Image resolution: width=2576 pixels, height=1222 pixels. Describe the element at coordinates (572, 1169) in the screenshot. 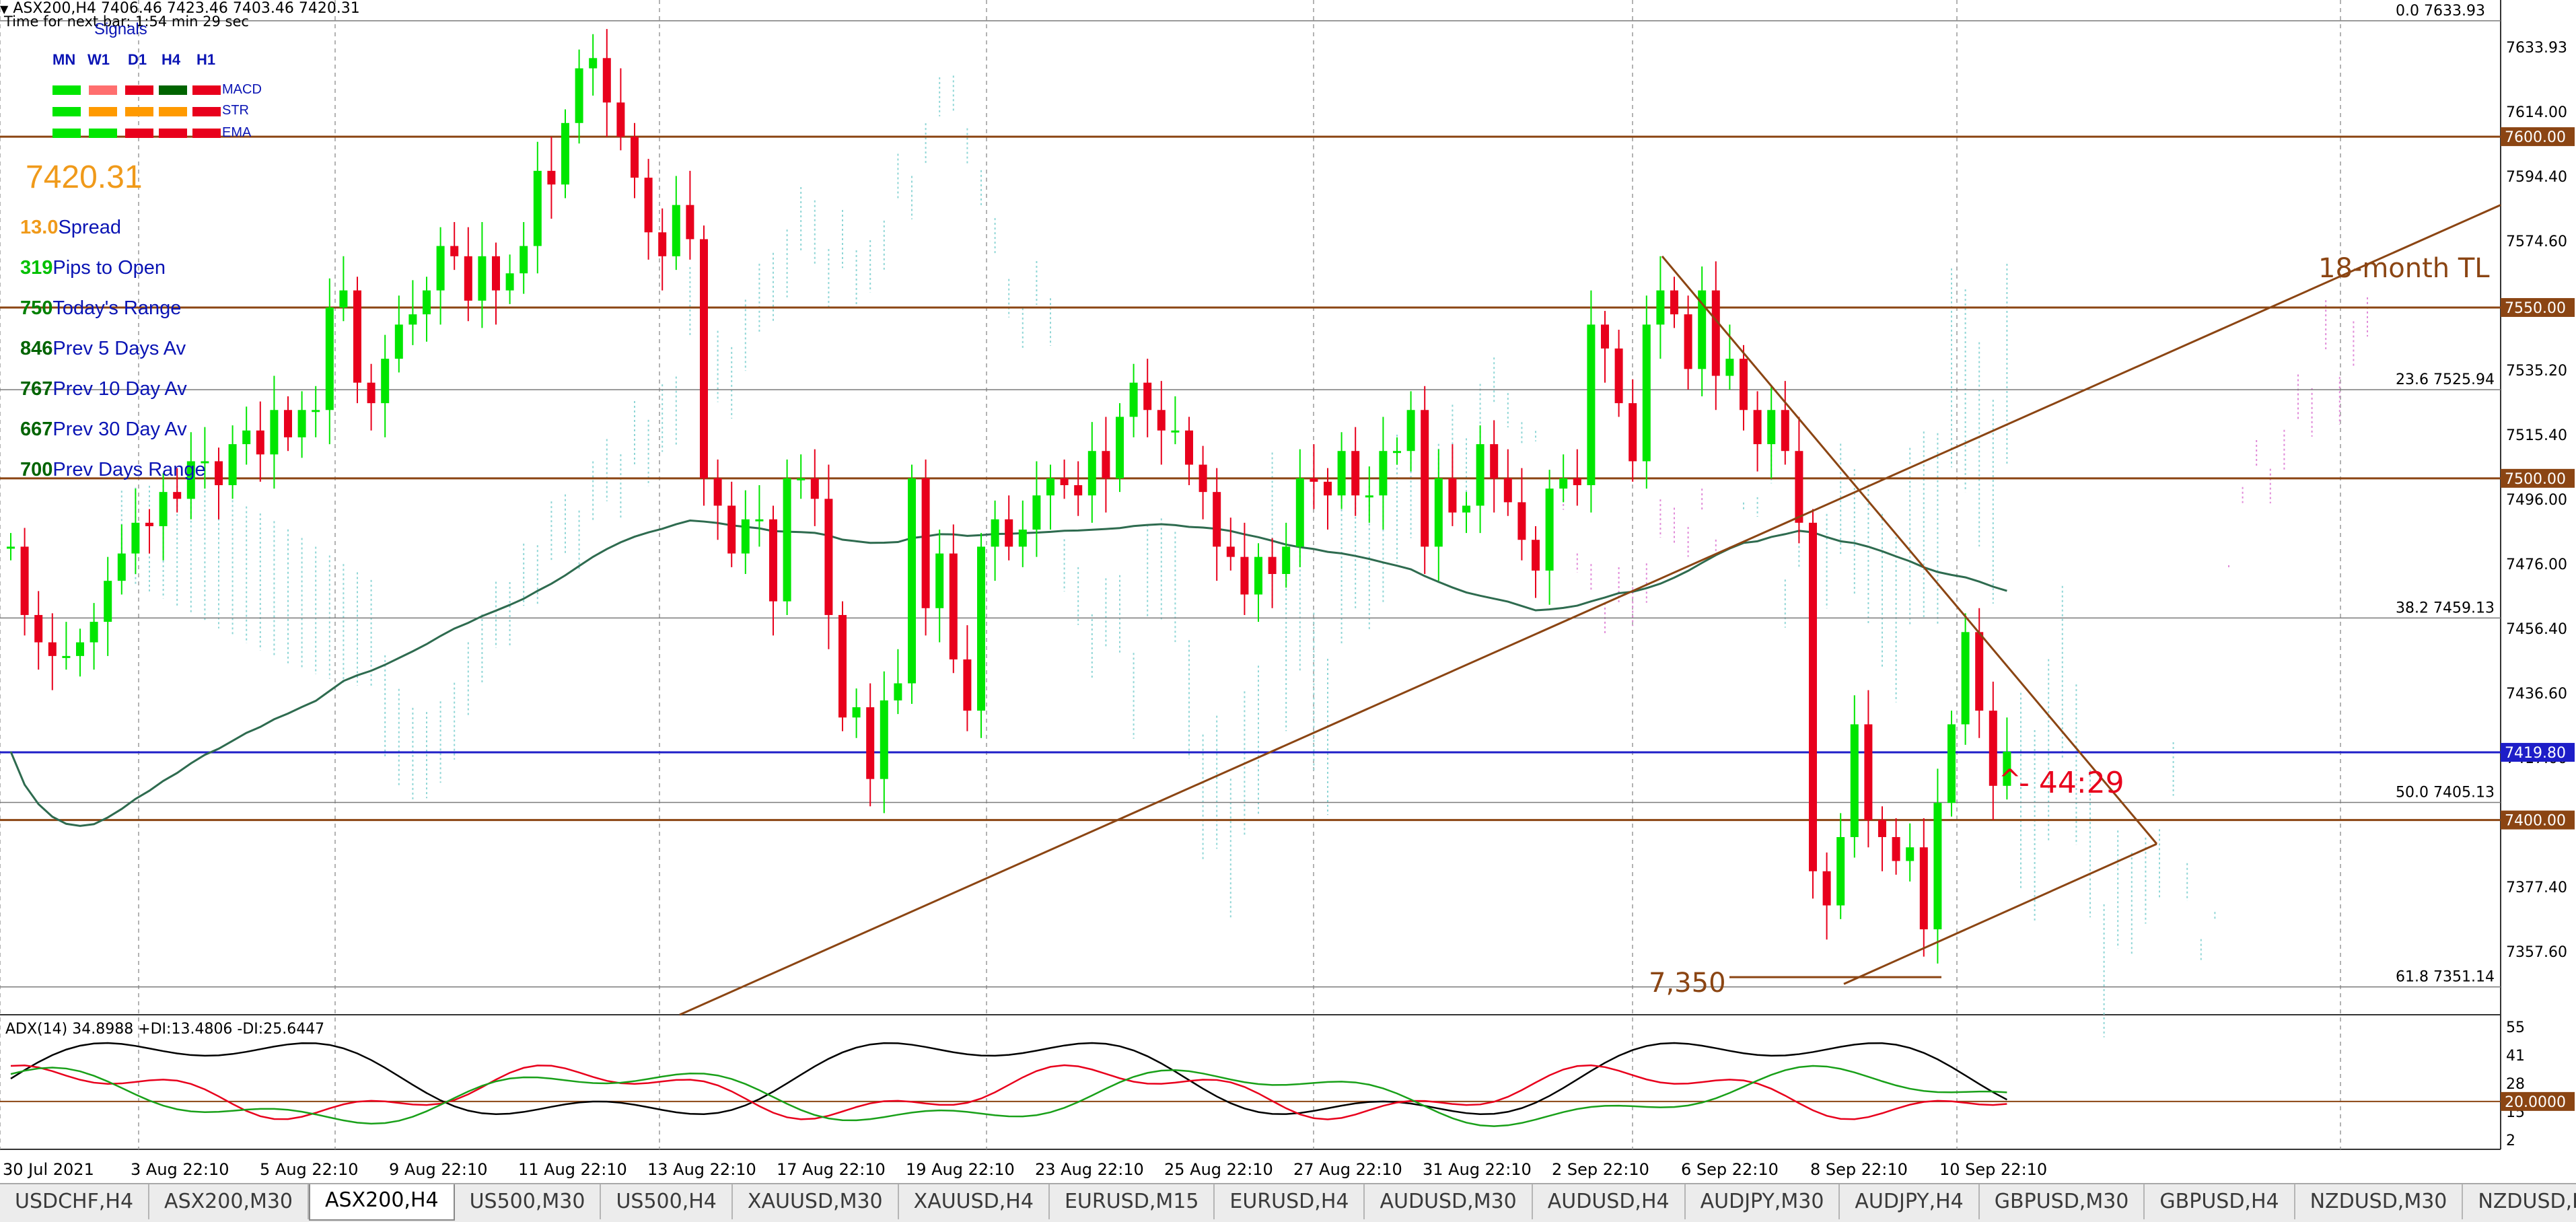

I see `time-tick-label: 11 Aug 22:10` at that location.